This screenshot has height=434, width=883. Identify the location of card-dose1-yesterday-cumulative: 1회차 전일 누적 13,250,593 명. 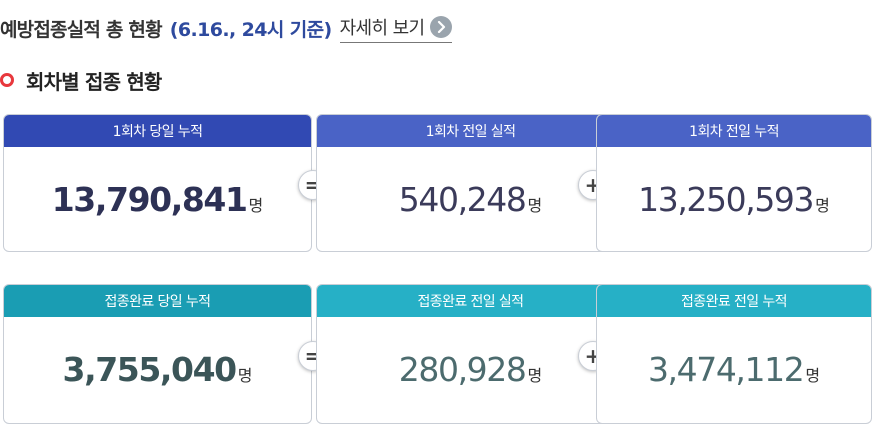
(734, 183).